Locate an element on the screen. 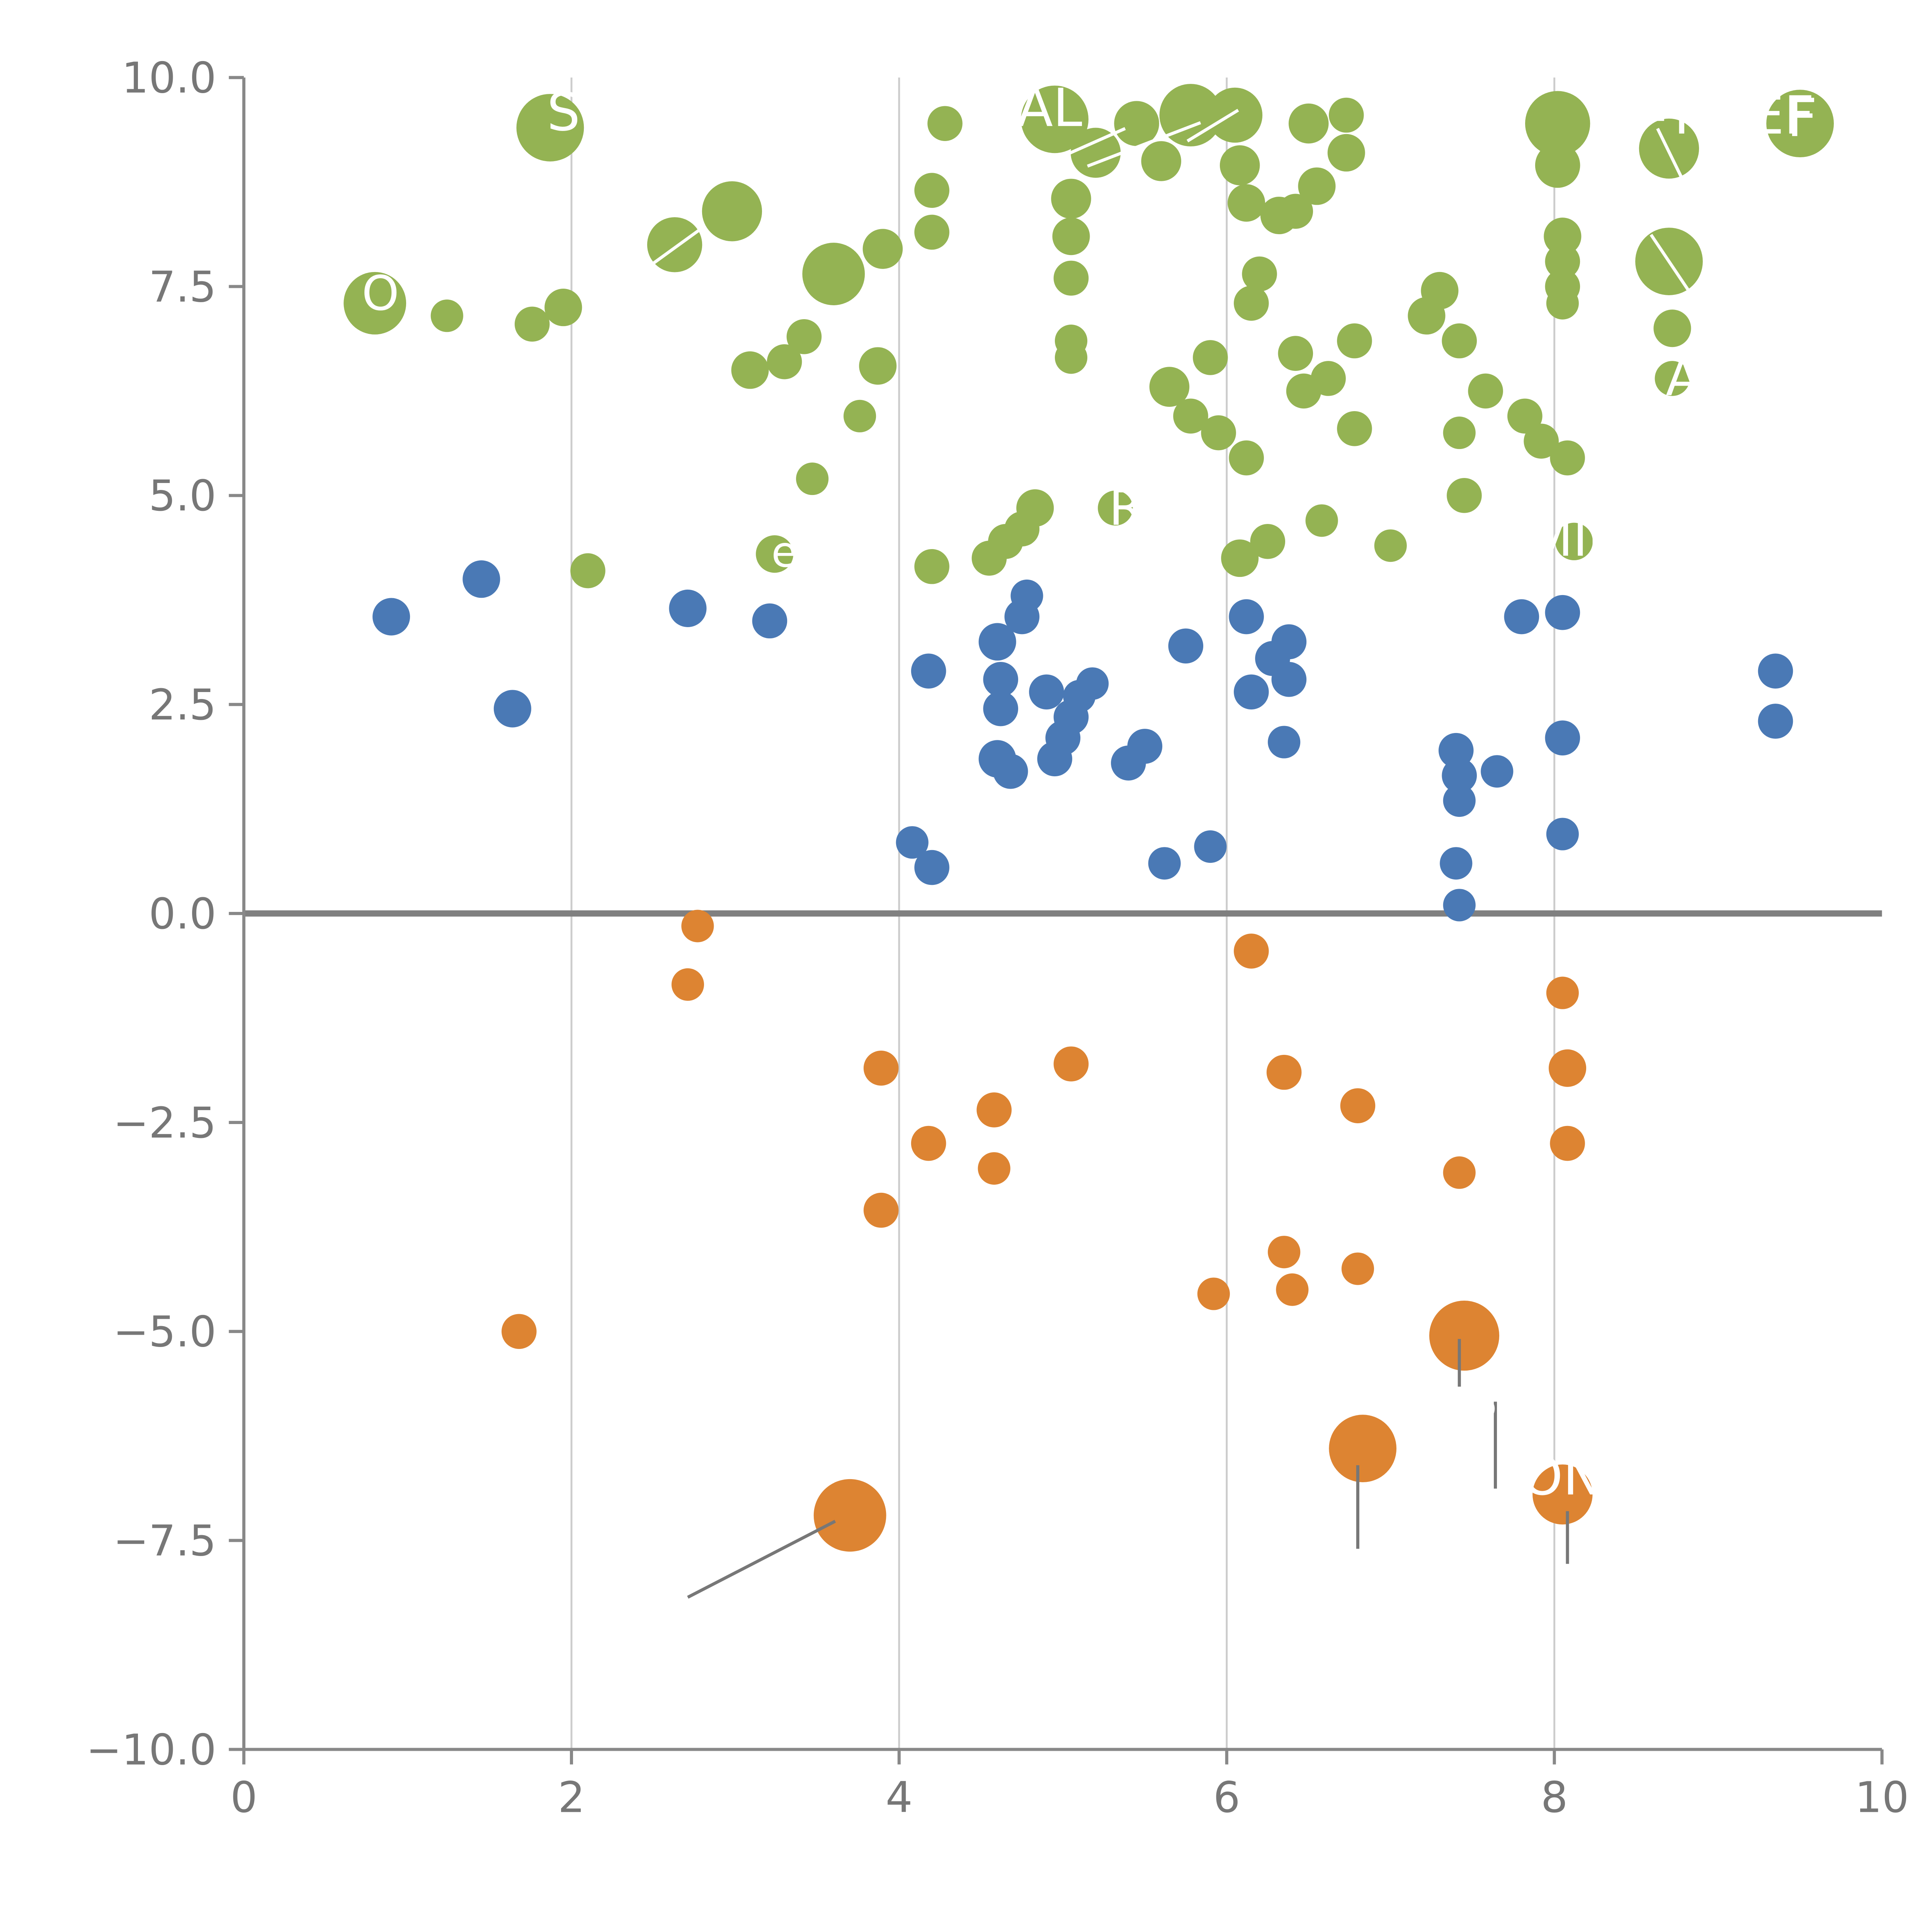 The image size is (1932, 1932). y-tick-label: 2.5 is located at coordinates (183, 705).